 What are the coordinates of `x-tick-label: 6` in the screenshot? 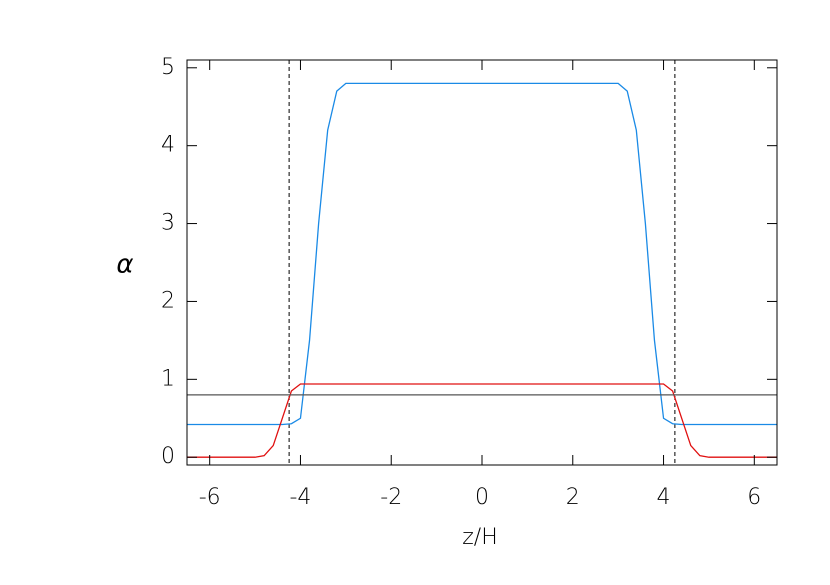 It's located at (754, 497).